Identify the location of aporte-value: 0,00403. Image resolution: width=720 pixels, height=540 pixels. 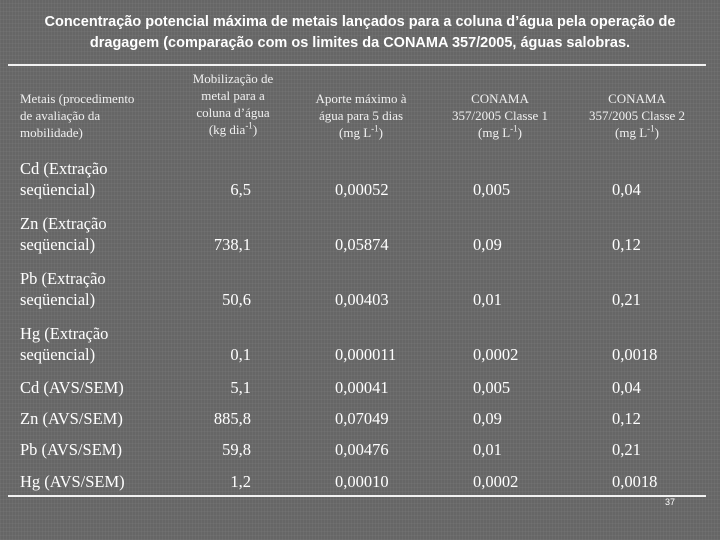
(362, 299).